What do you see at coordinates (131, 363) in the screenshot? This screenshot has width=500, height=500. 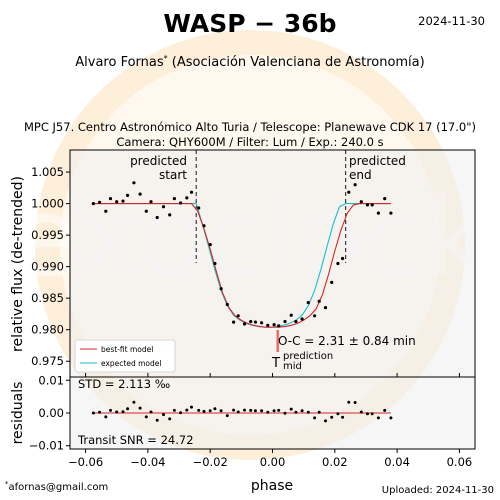 I see `legend-label-expected: expected model` at bounding box center [131, 363].